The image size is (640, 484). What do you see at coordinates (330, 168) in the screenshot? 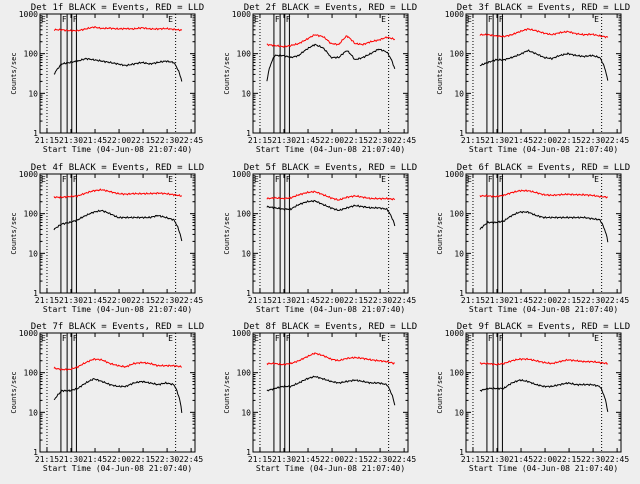
I see `panel-title: Det 5f BLACK = Events, RED = LLD` at bounding box center [330, 168].